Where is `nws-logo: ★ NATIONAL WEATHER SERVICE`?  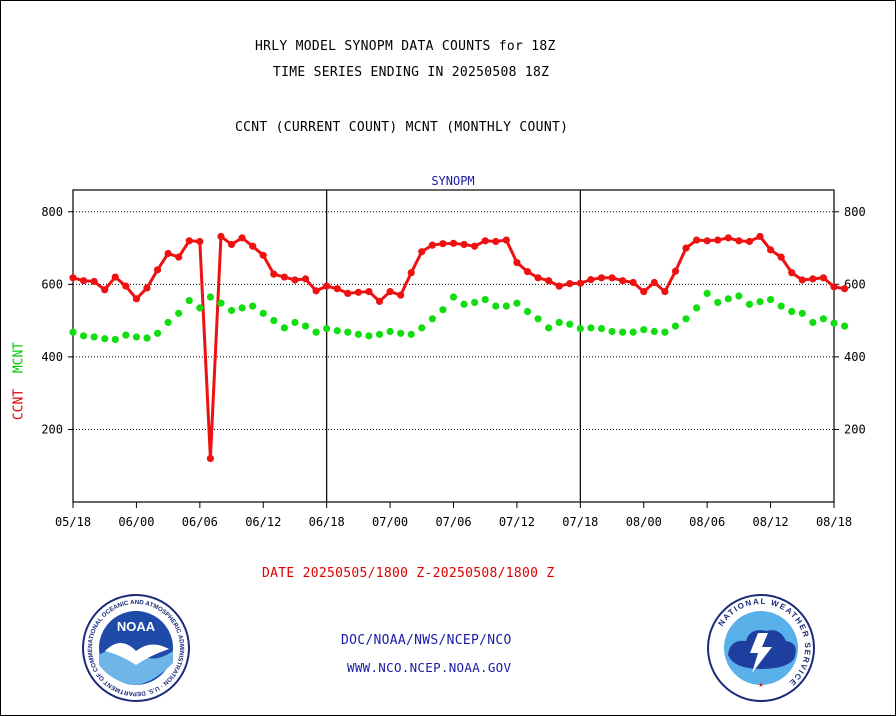
nws-logo: ★ NATIONAL WEATHER SERVICE is located at coordinates (761, 648).